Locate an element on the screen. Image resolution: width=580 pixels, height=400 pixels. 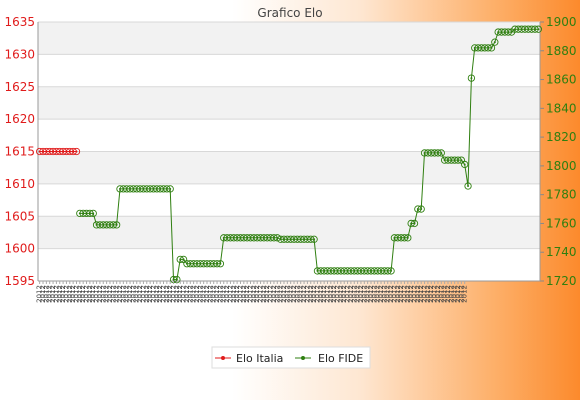
y-right-tick-label: 1720 is located at coordinates (561, 281).